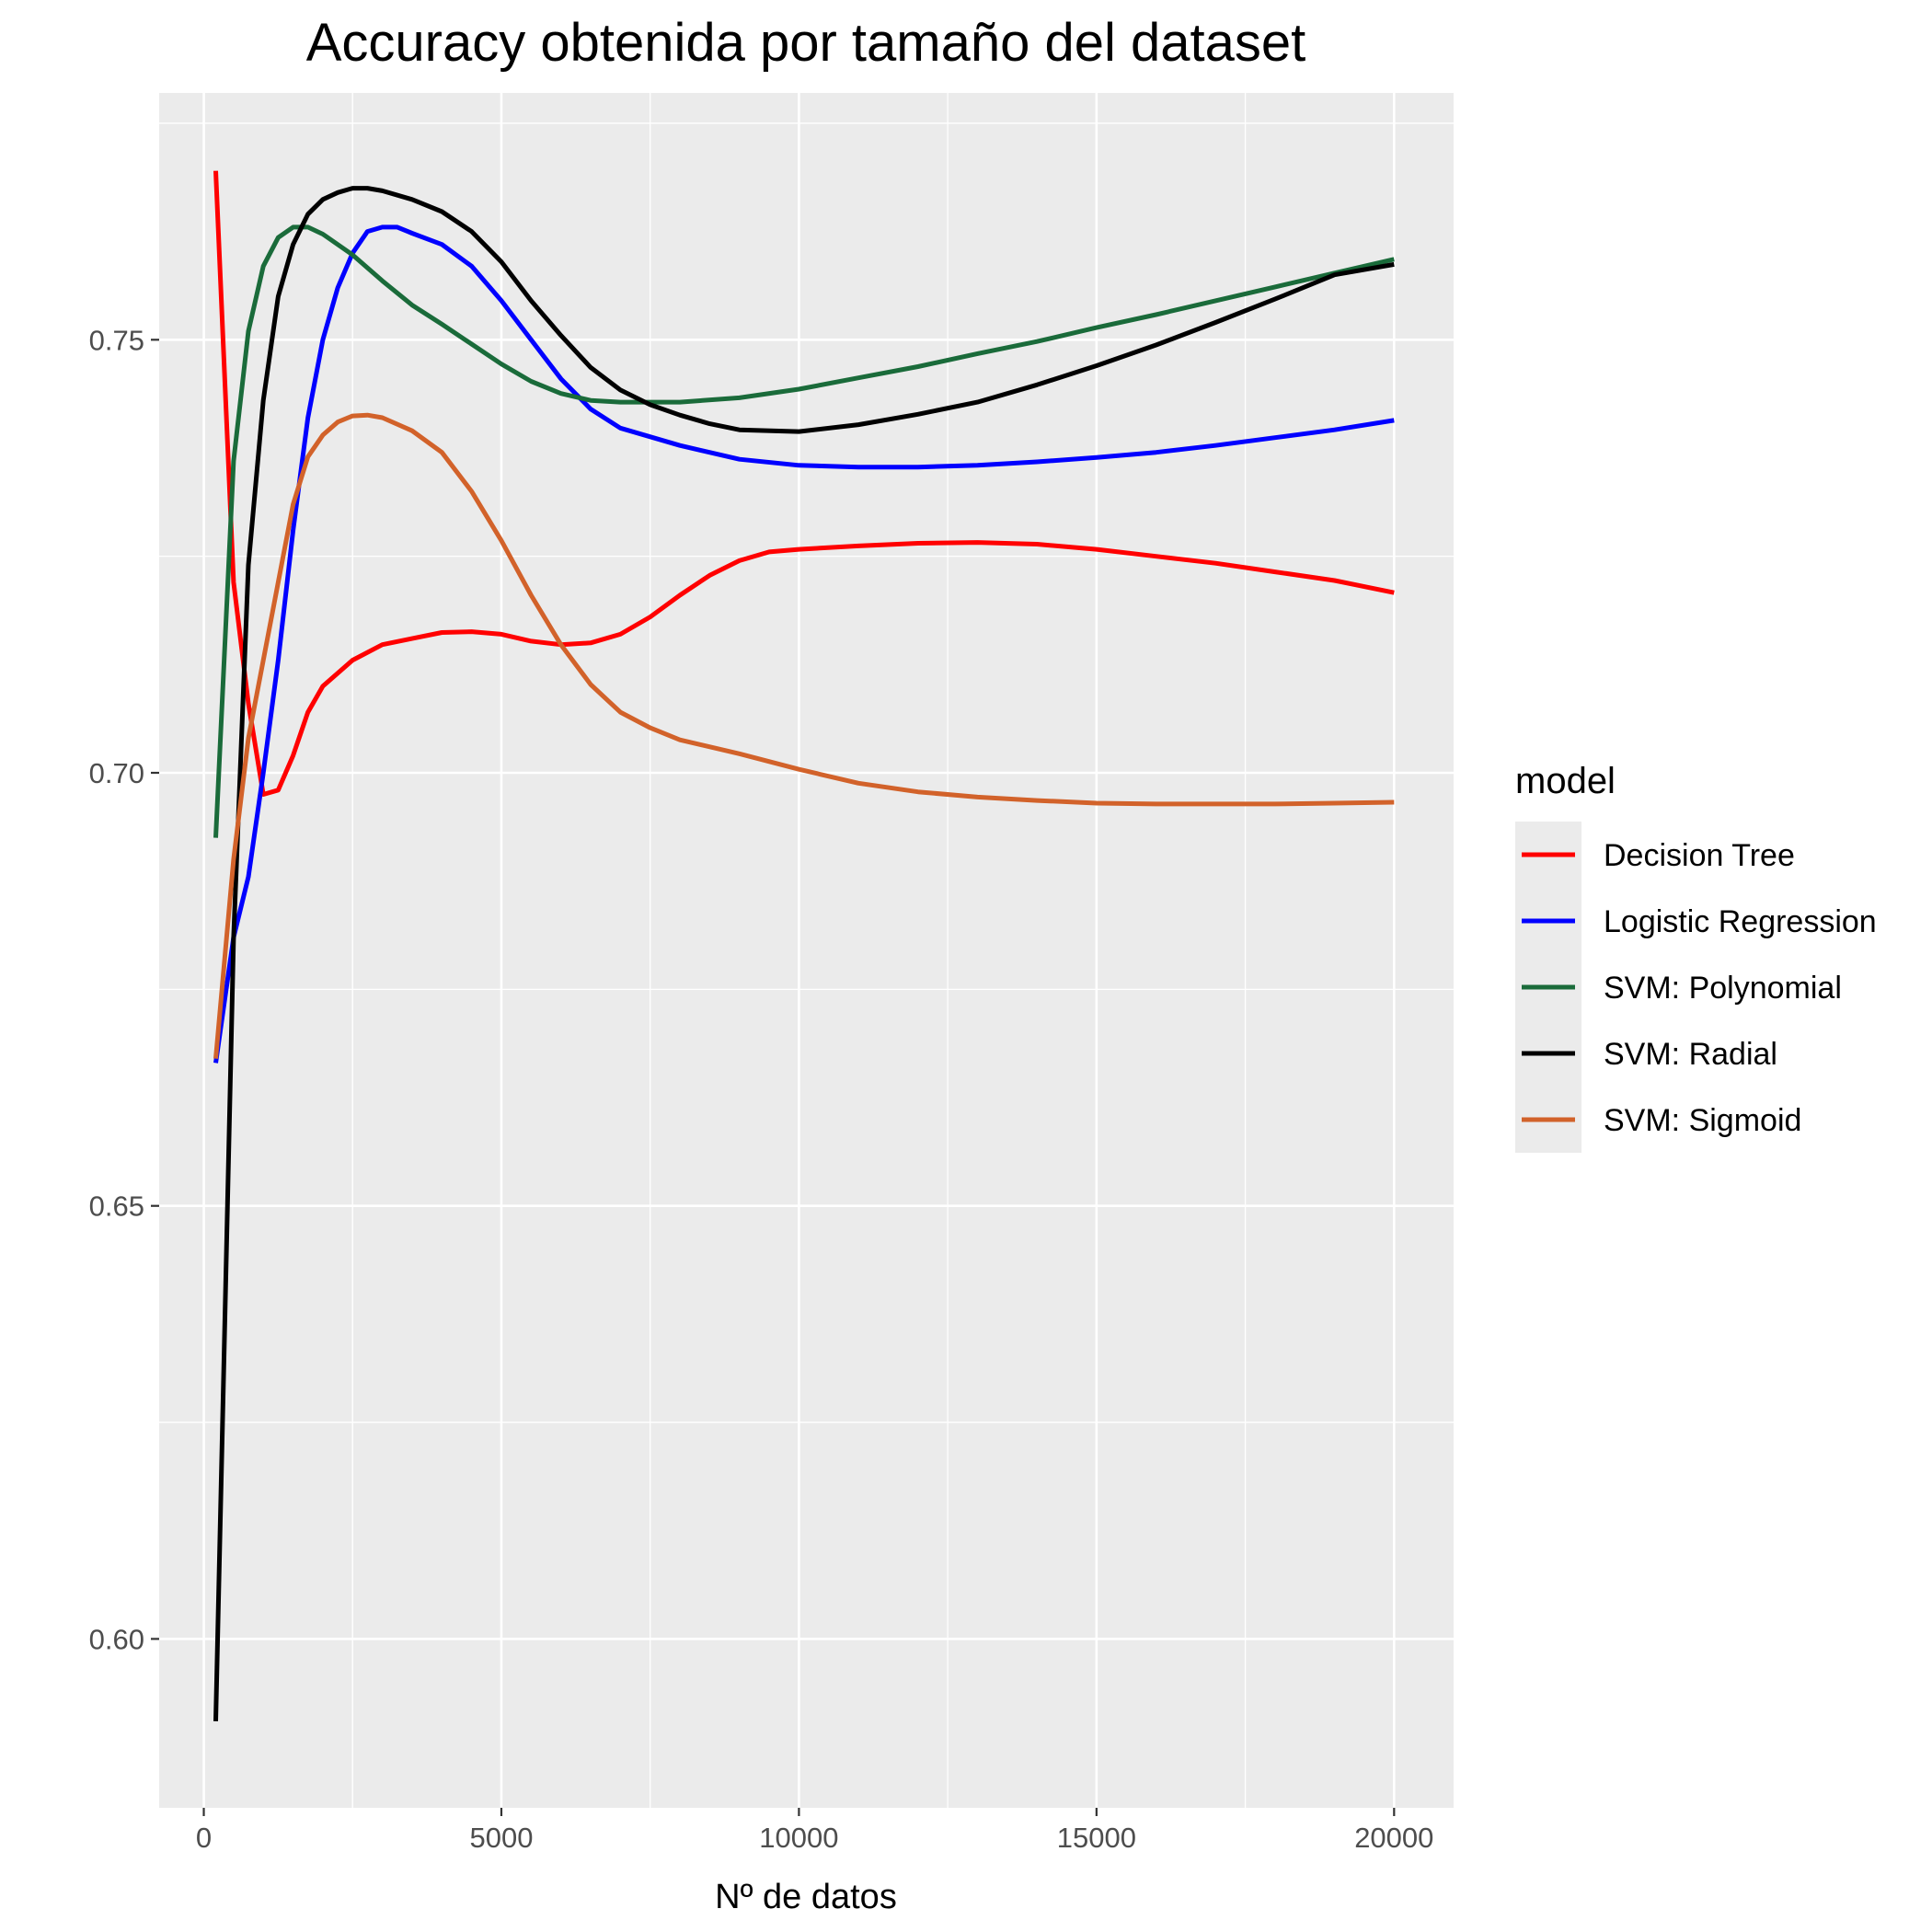  Describe the element at coordinates (1740, 921) in the screenshot. I see `legend-label-logistic-regression: Logistic Regression` at that location.